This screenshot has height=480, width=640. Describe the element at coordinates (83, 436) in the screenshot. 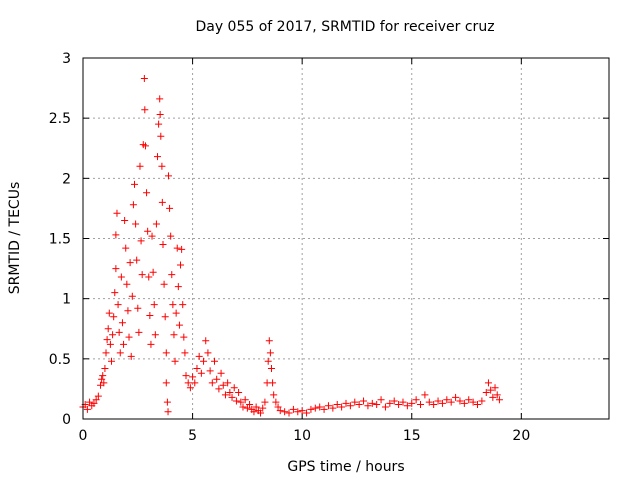

I see `x-tick-label: 0` at that location.